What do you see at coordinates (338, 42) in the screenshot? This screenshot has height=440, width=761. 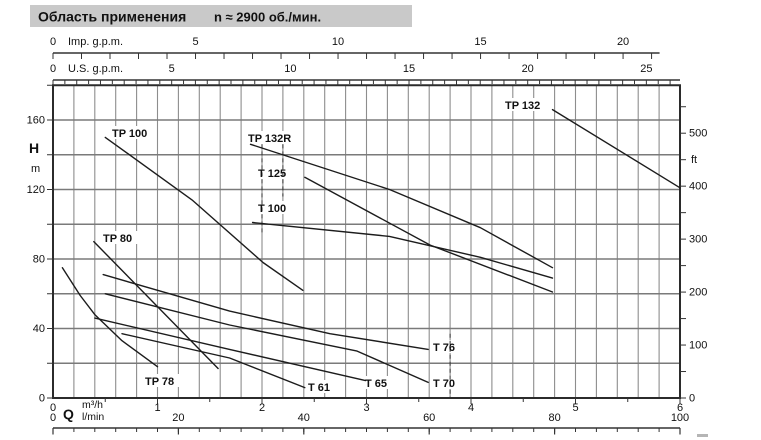 I see `imp-gpm-tick-label: 10` at bounding box center [338, 42].